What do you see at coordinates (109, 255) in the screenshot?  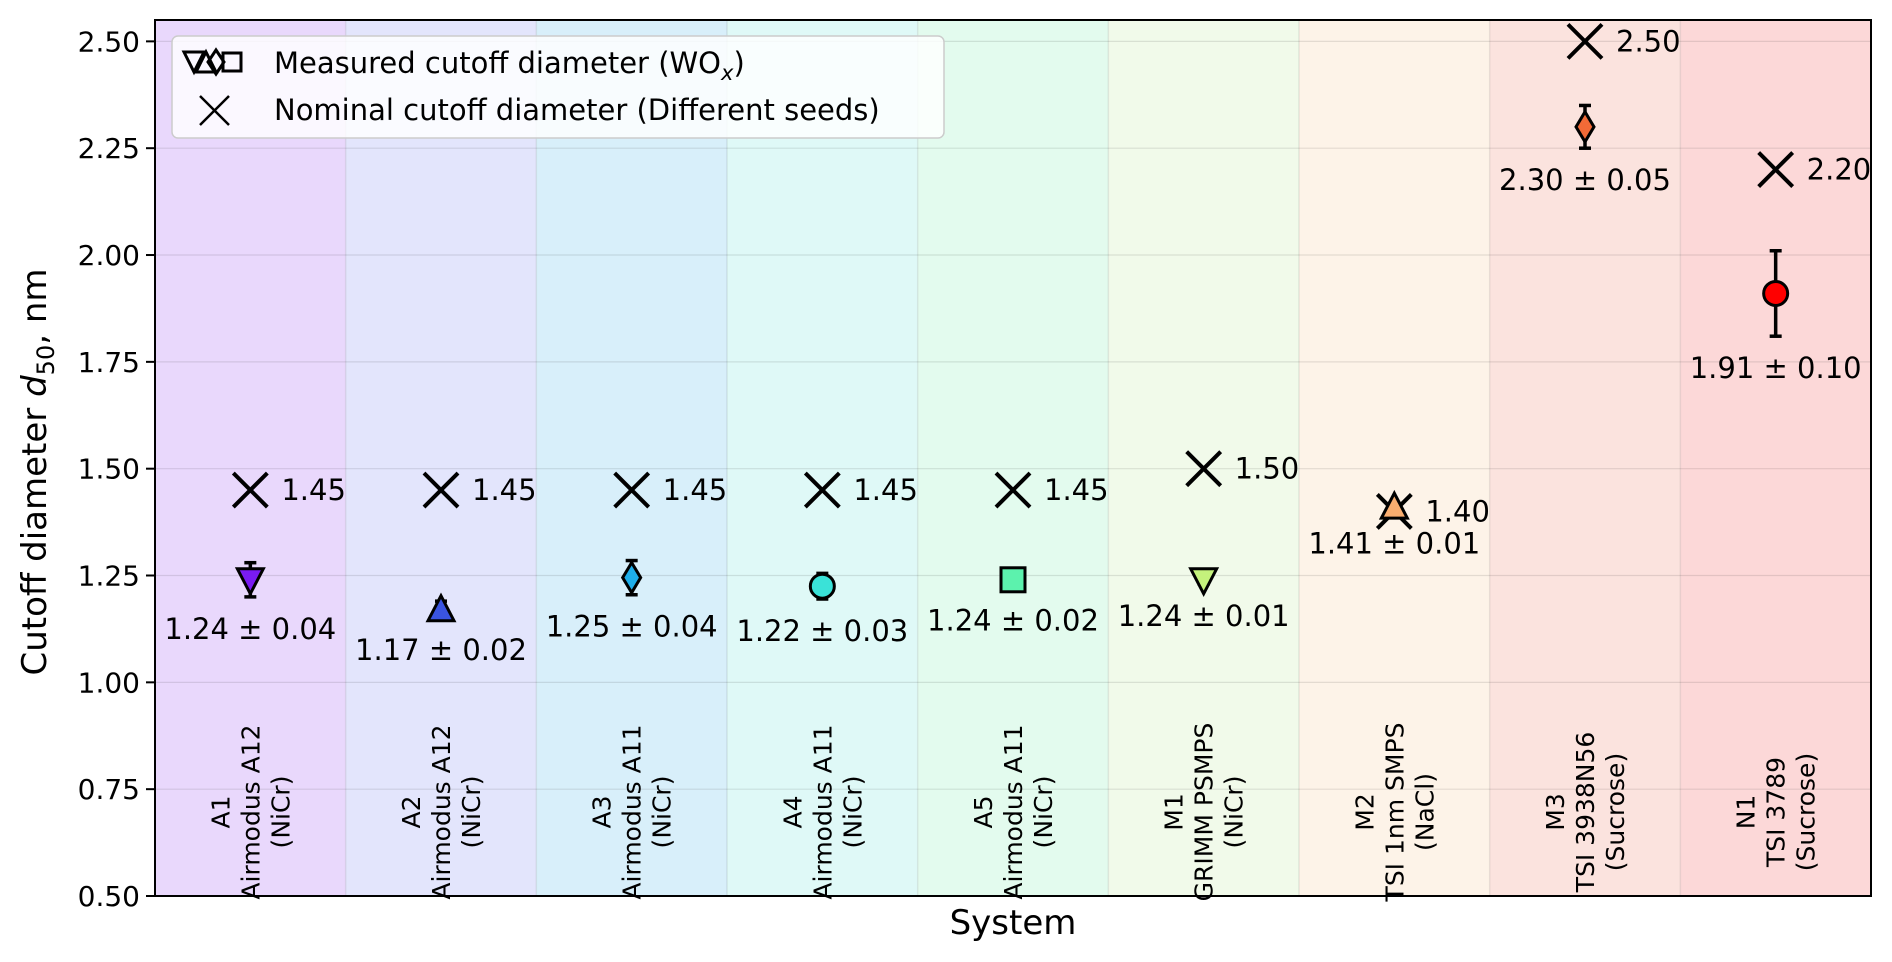 I see `y-tick-label: 2.00` at bounding box center [109, 255].